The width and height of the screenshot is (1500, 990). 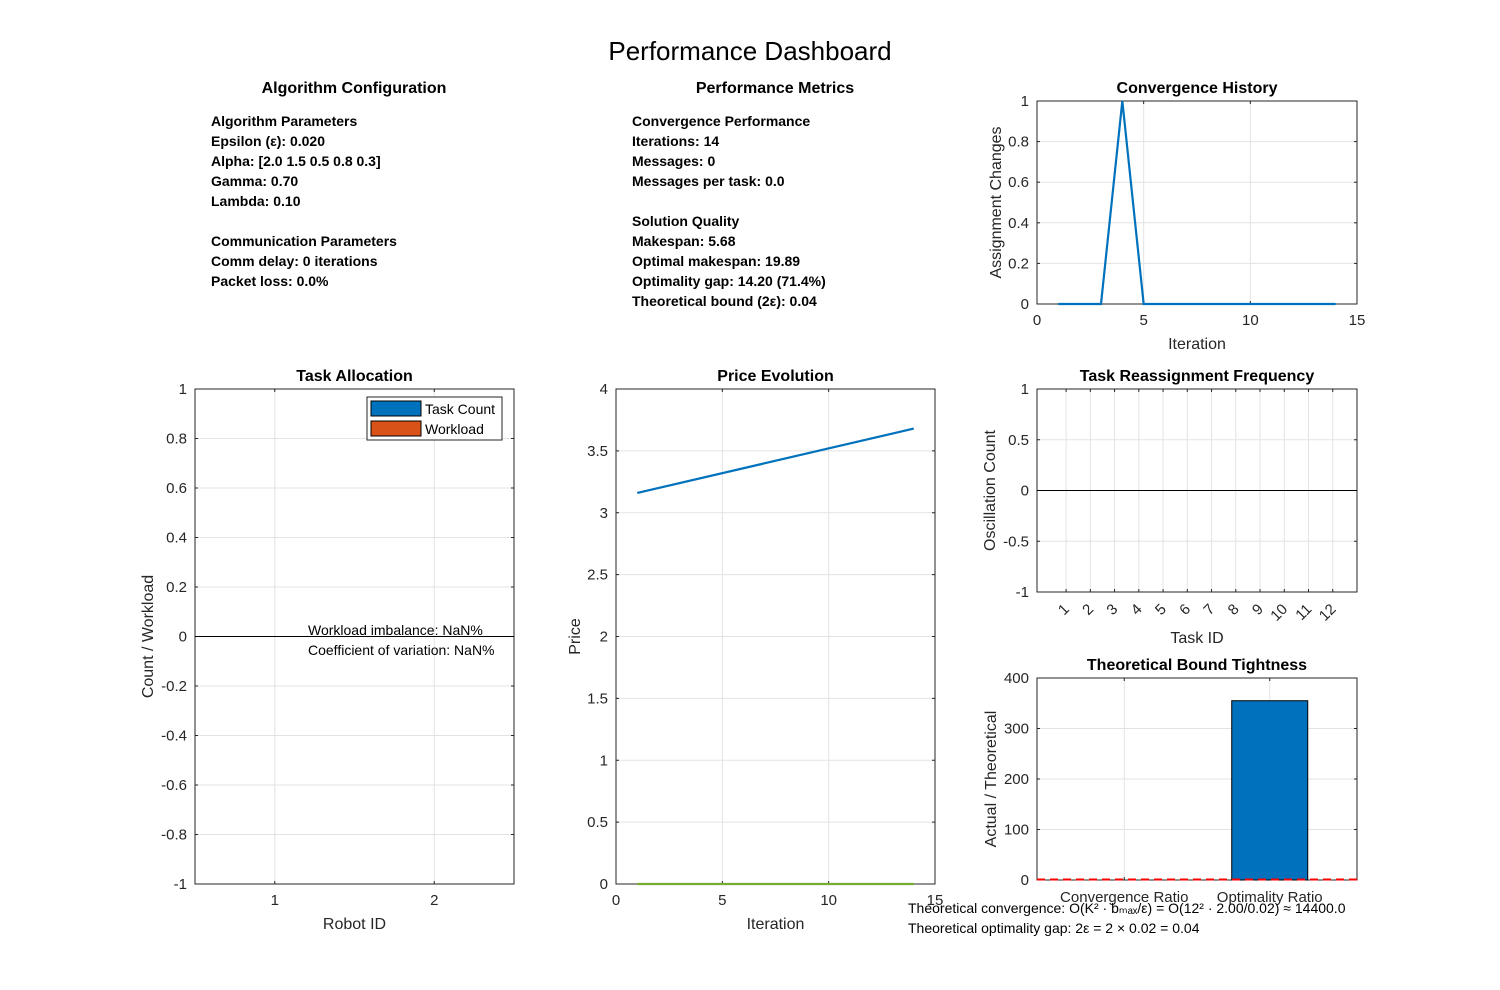 I want to click on x-tick-label: 3, so click(x=1112, y=610).